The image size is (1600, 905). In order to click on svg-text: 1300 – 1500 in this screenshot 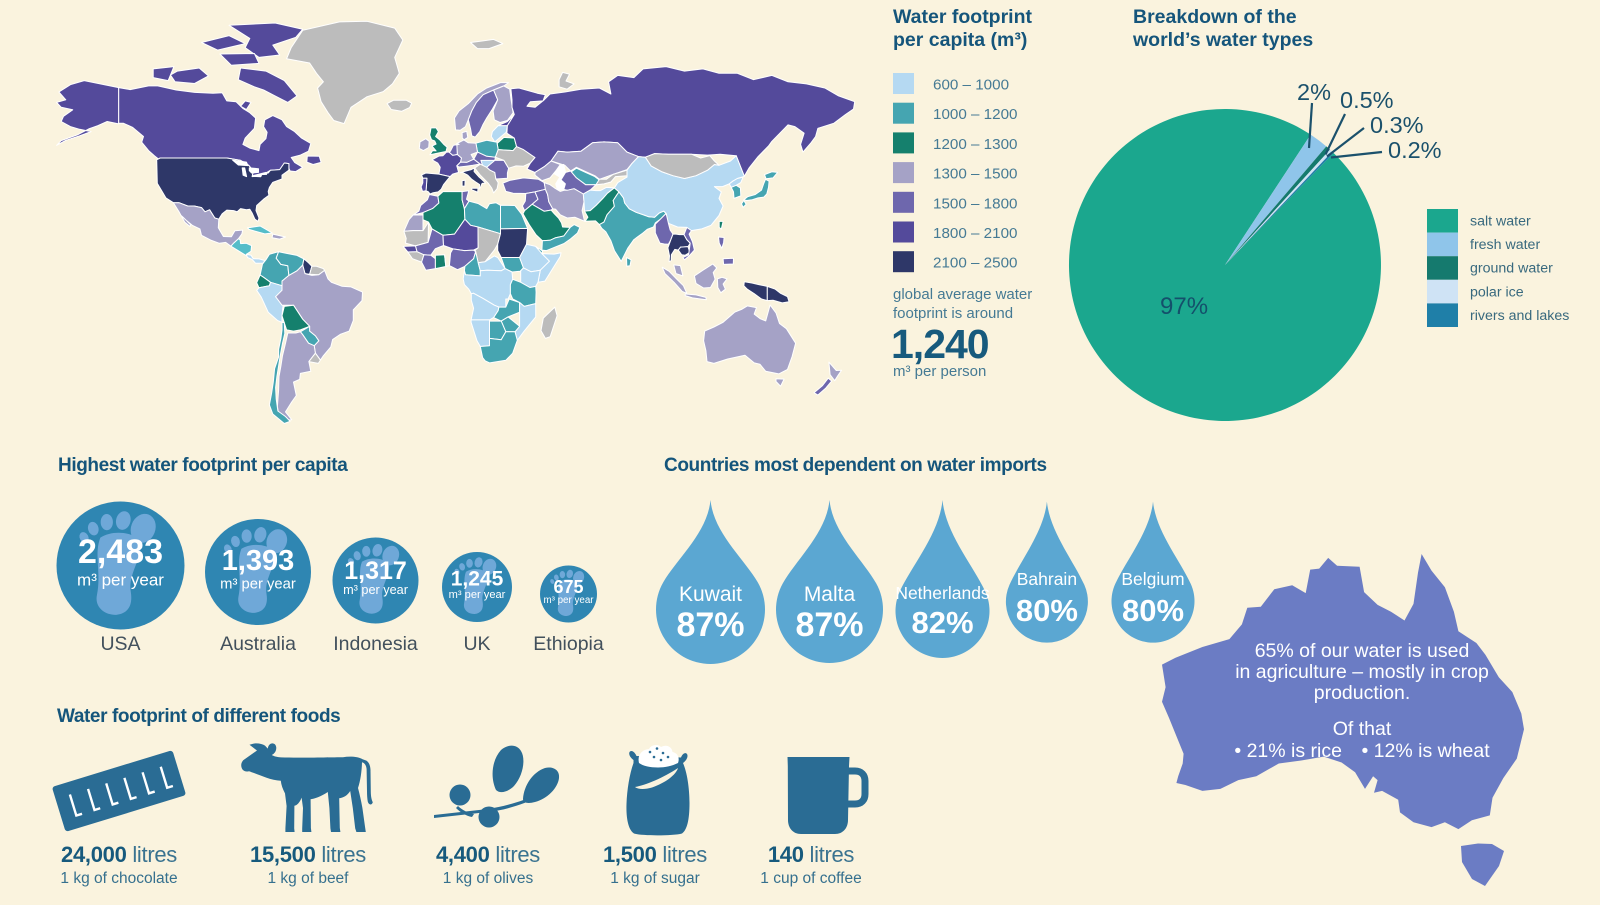, I will do `click(975, 174)`.